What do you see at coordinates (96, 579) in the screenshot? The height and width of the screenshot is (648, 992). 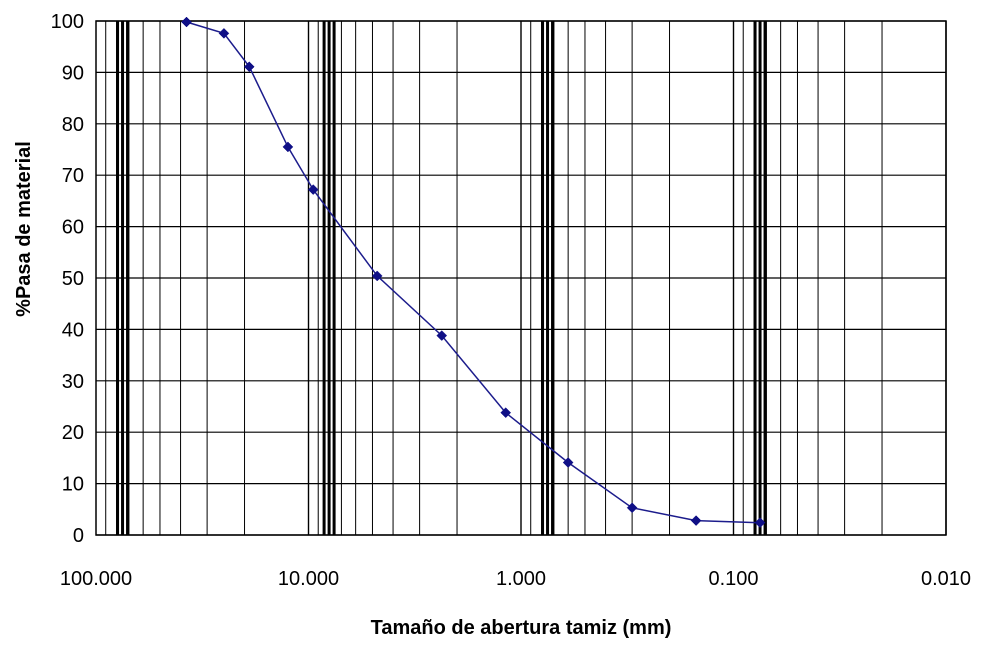 I see `x-tick-label: 100.000` at bounding box center [96, 579].